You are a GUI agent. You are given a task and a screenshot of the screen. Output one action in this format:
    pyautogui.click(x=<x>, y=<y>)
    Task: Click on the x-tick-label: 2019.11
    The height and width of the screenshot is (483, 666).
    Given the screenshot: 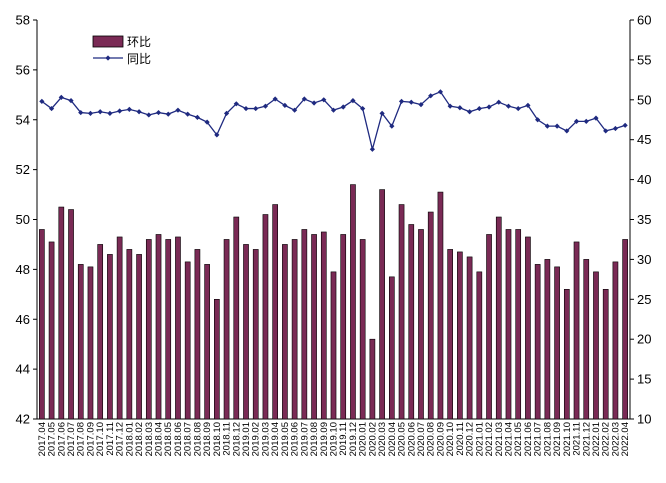 What is the action you would take?
    pyautogui.click(x=343, y=439)
    